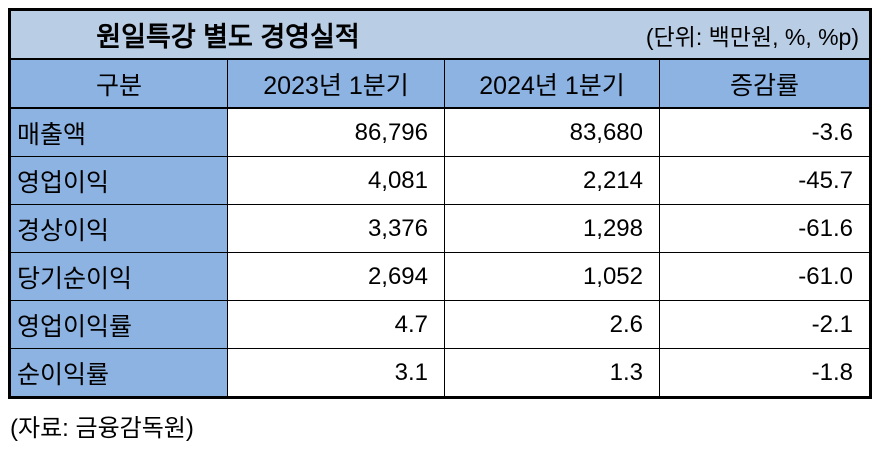 Image resolution: width=881 pixels, height=455 pixels. I want to click on table-row-operating-margin: 영업이익률 4.7 2.6 -2.1, so click(440, 325).